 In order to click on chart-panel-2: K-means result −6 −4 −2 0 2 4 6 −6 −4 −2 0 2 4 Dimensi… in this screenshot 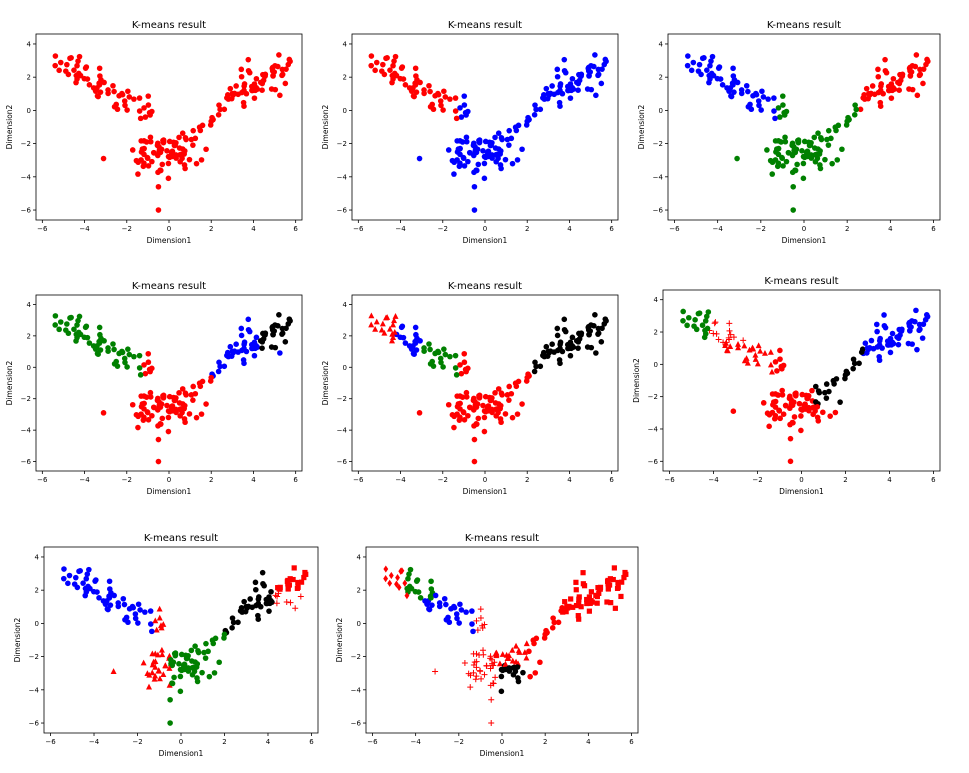, I will do `click(472, 133)`.